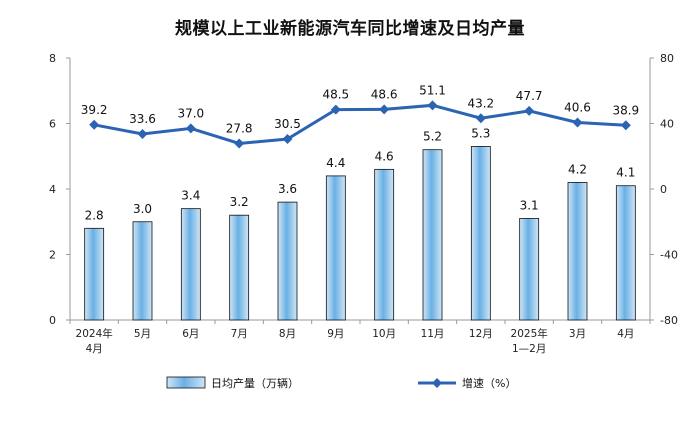 This screenshot has height=433, width=700. What do you see at coordinates (667, 124) in the screenshot?
I see `y-right-tick-label: 40` at bounding box center [667, 124].